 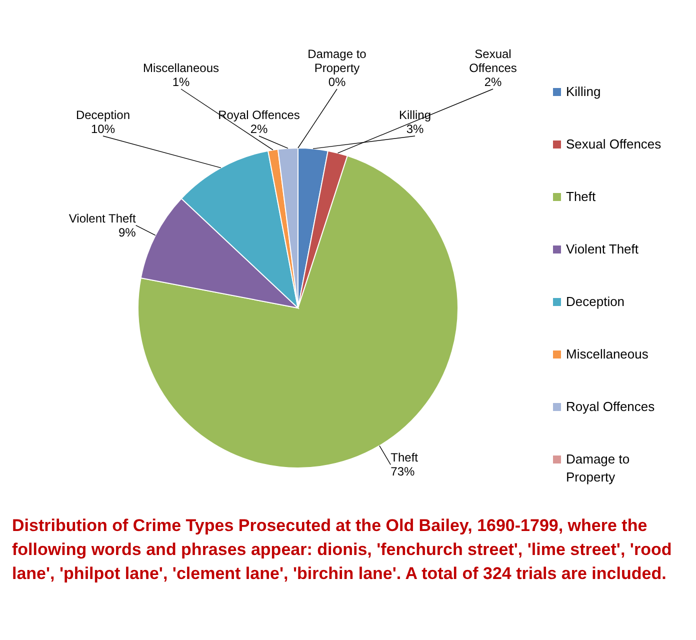 I want to click on legend-label: Violent Theft, so click(x=602, y=249).